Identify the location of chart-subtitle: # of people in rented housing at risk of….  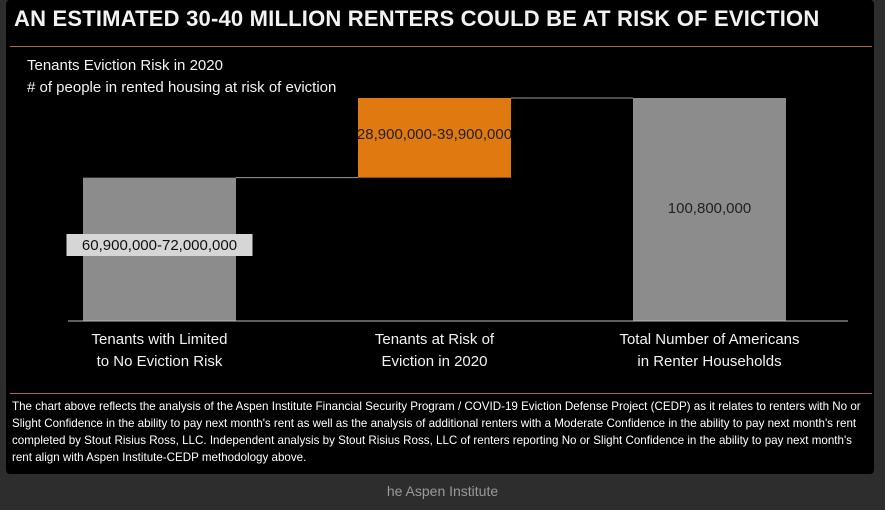
(182, 87).